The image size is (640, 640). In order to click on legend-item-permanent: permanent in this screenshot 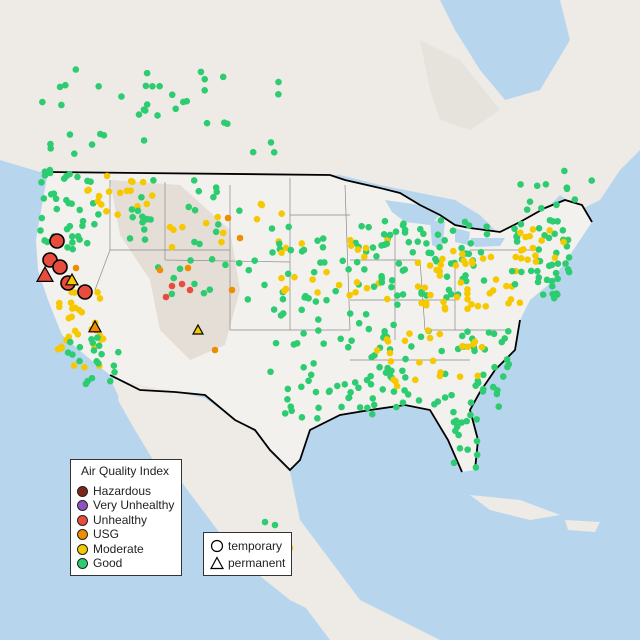, I will do `click(247, 562)`.